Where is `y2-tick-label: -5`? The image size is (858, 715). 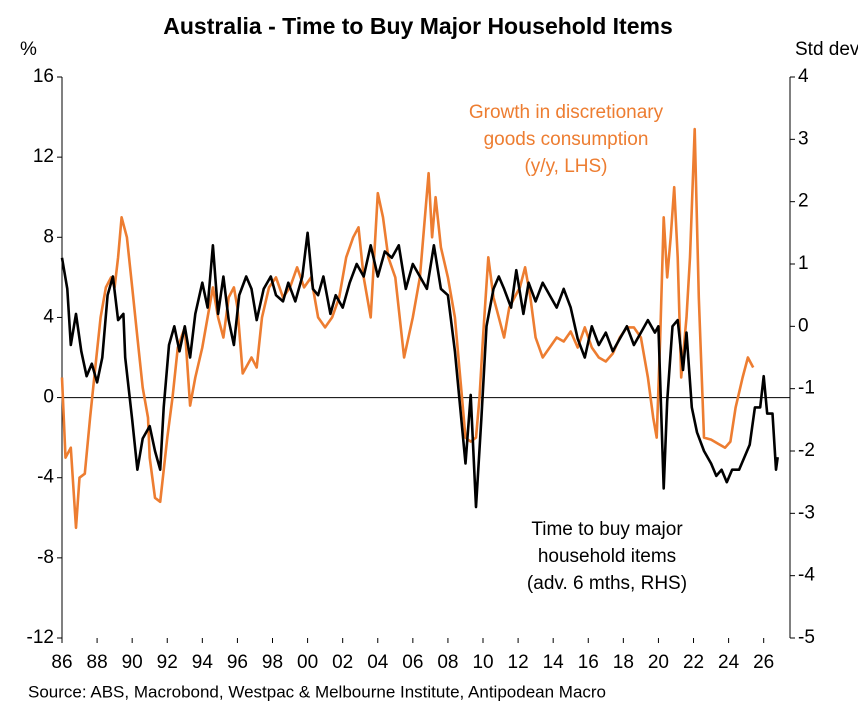
y2-tick-label: -5 is located at coordinates (806, 637).